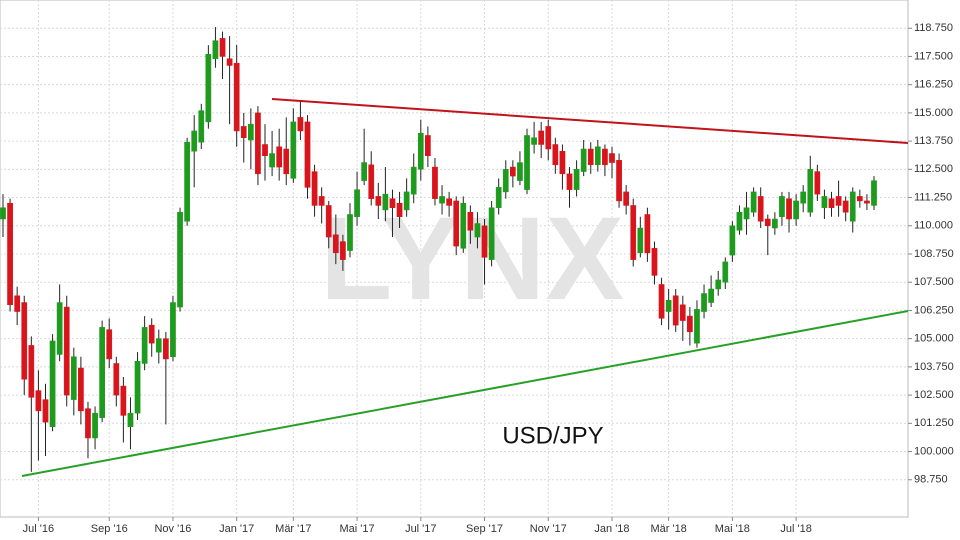 The width and height of the screenshot is (960, 540). I want to click on y-tick-label: 116.250, so click(933, 85).